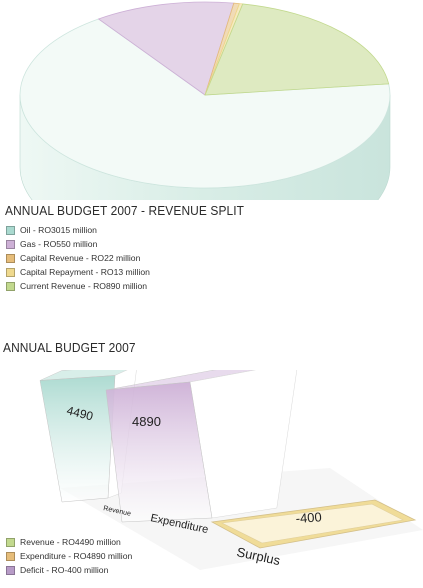  I want to click on legend-item-gas: Gas - RO550 million, so click(78, 244).